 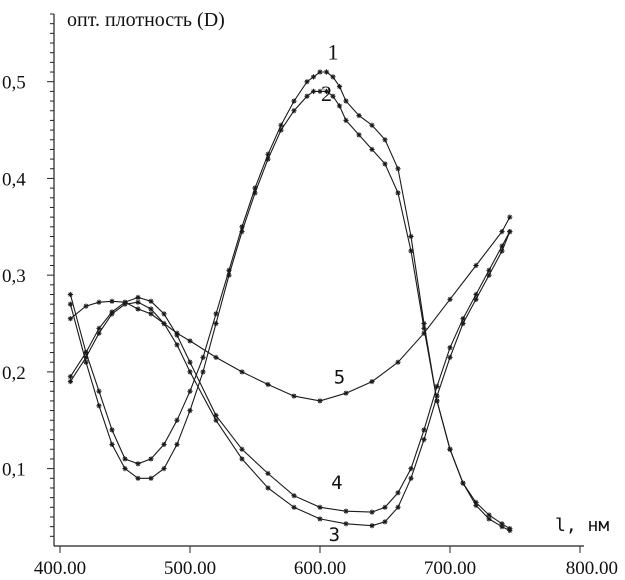 I want to click on curve-label-2: 2, so click(x=326, y=93).